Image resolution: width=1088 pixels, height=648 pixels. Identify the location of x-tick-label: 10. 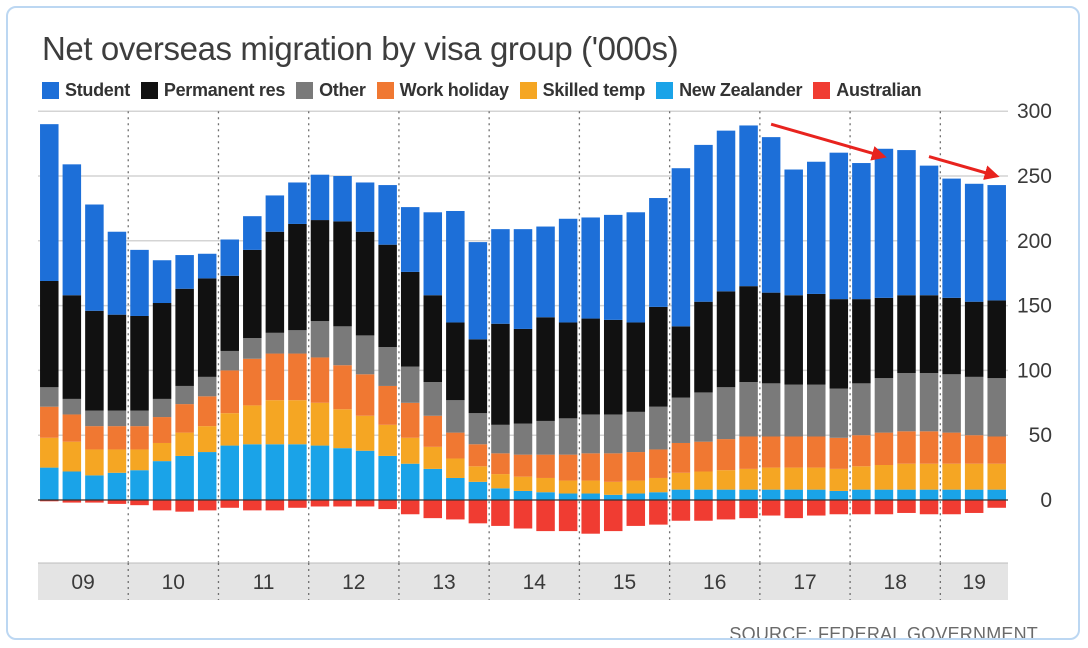
(173, 582).